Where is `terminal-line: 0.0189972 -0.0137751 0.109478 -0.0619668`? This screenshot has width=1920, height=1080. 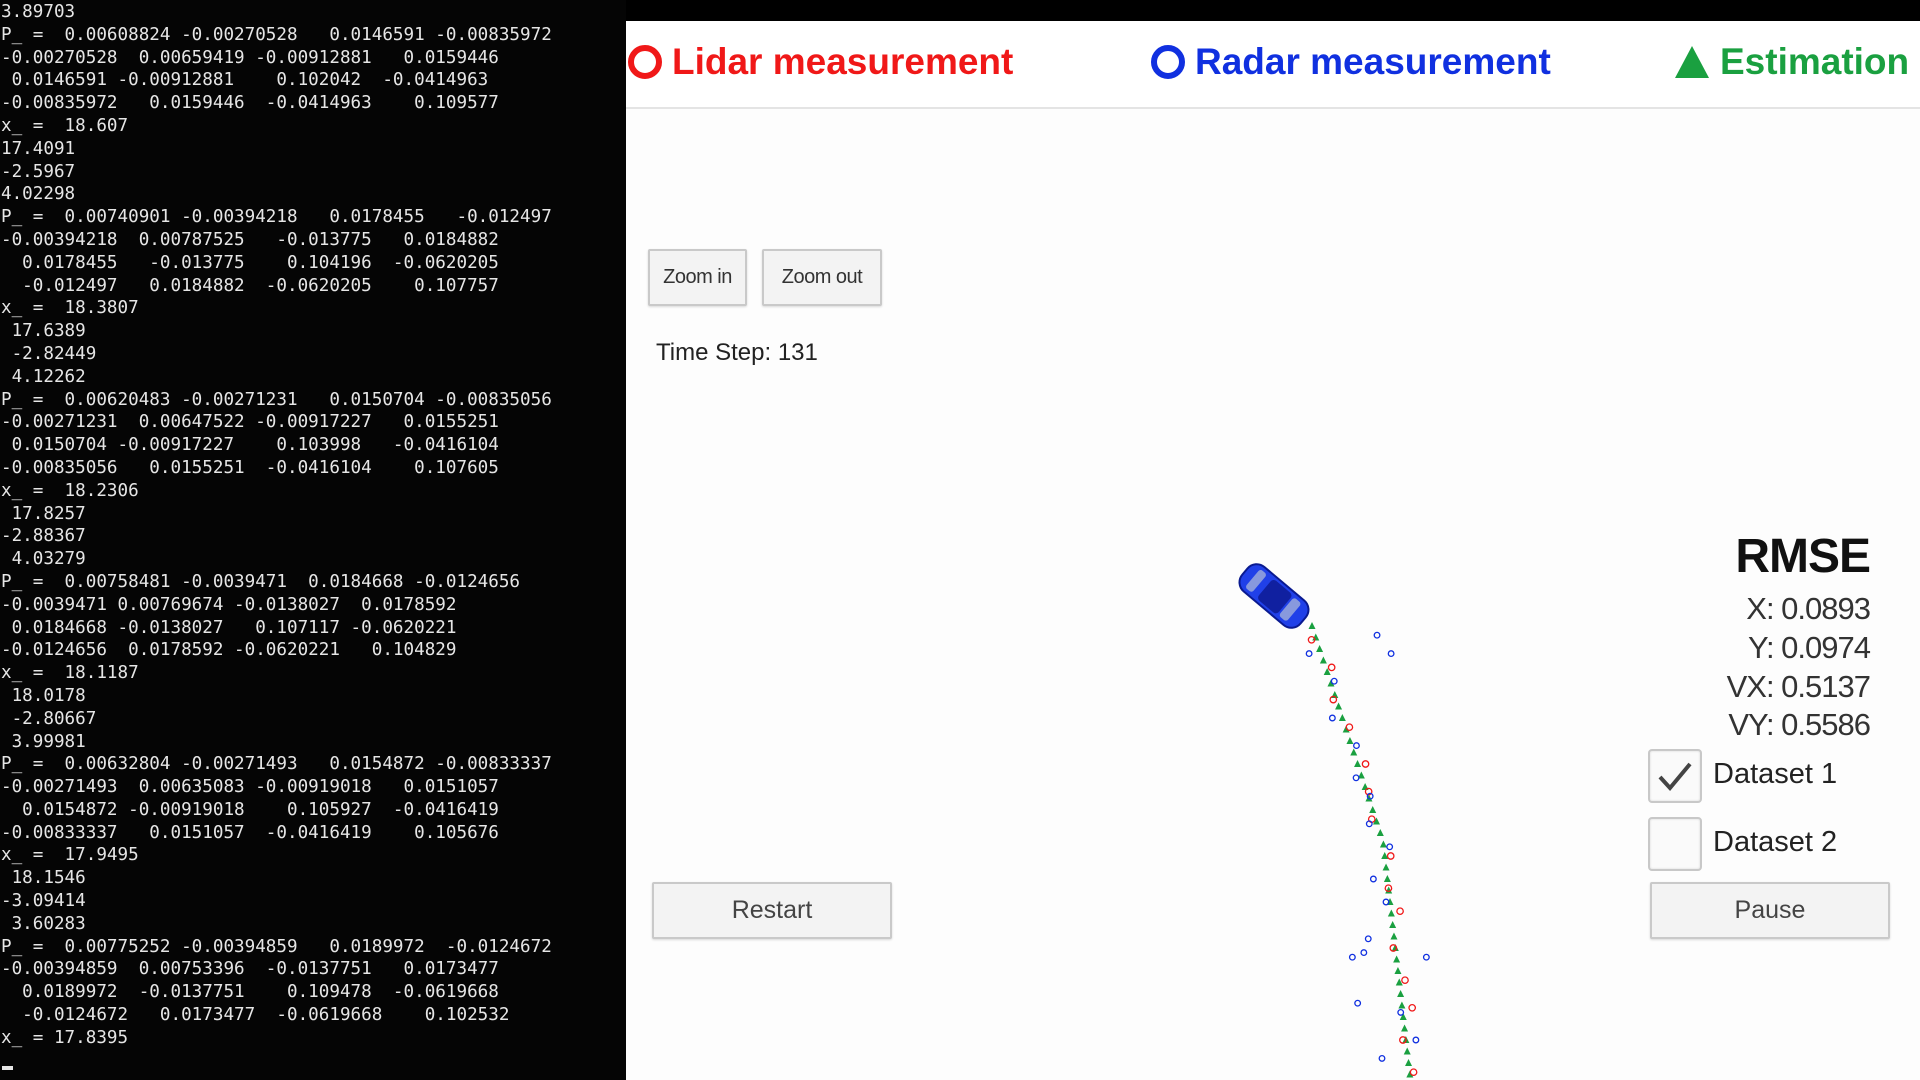
terminal-line: 0.0189972 -0.0137751 0.109478 -0.0619668 is located at coordinates (250, 992).